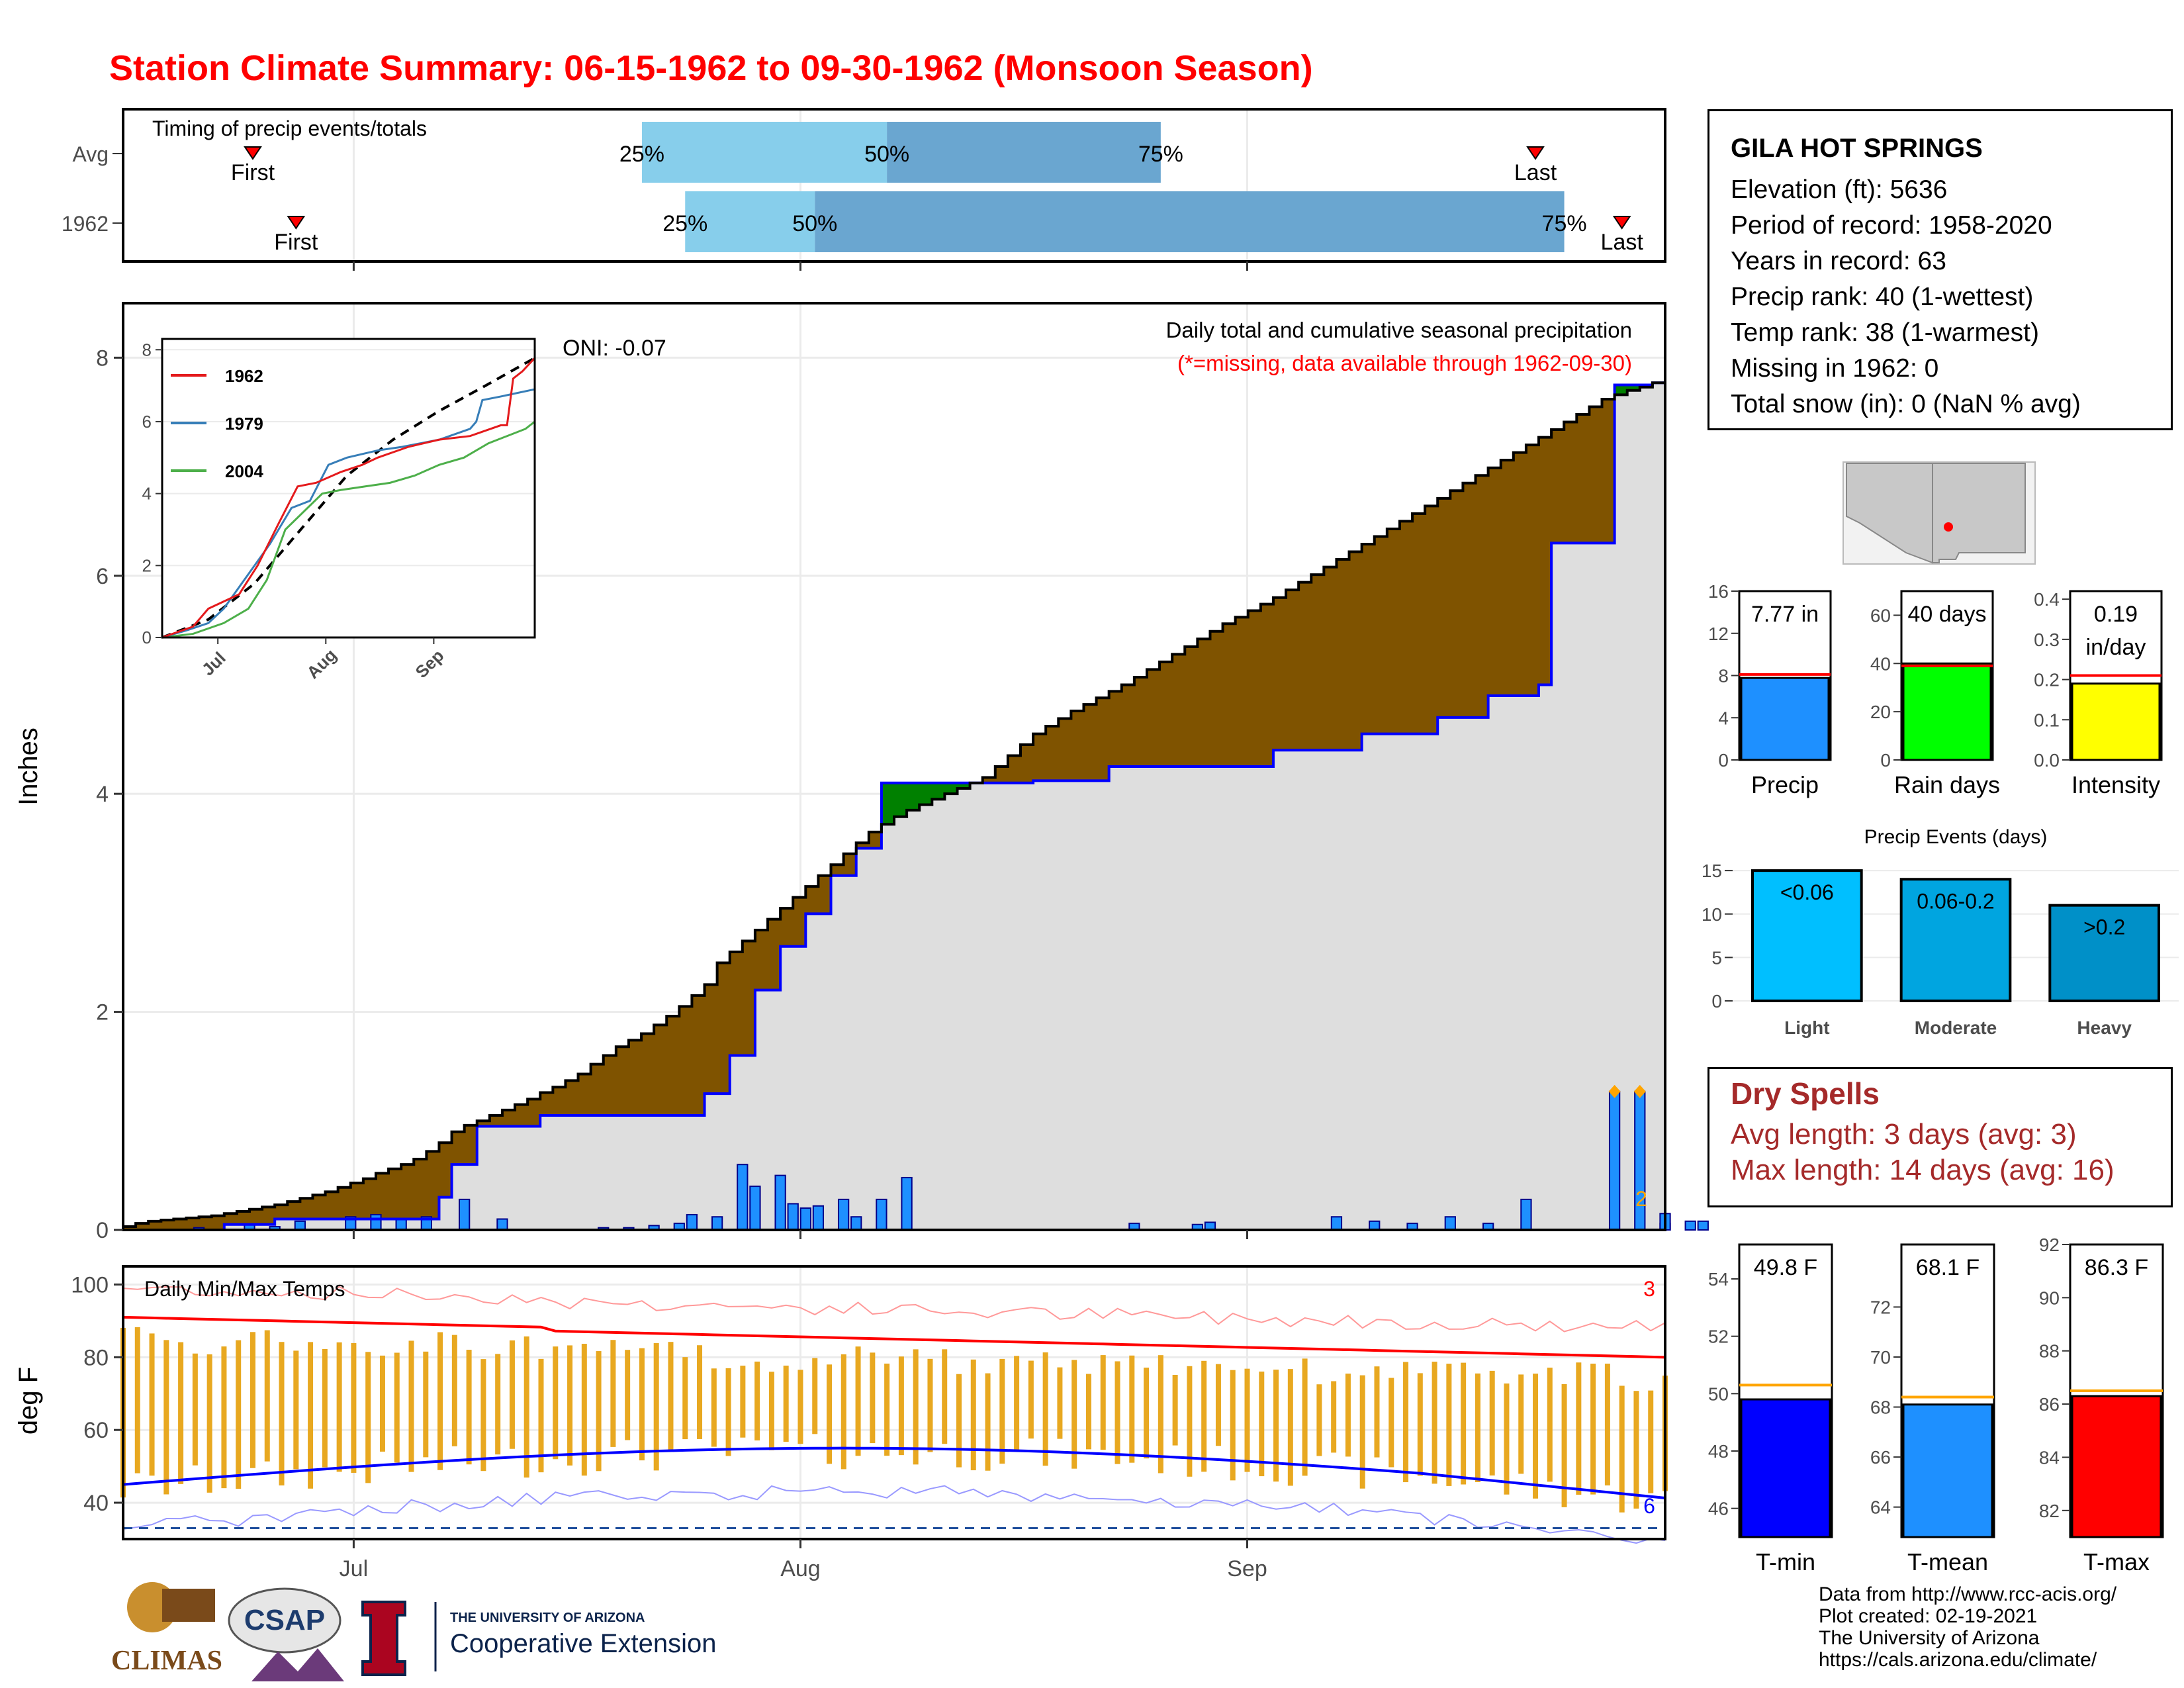 This screenshot has height=1688, width=2184. What do you see at coordinates (147, 349) in the screenshot?
I see `inset-y-tick-label: 8` at bounding box center [147, 349].